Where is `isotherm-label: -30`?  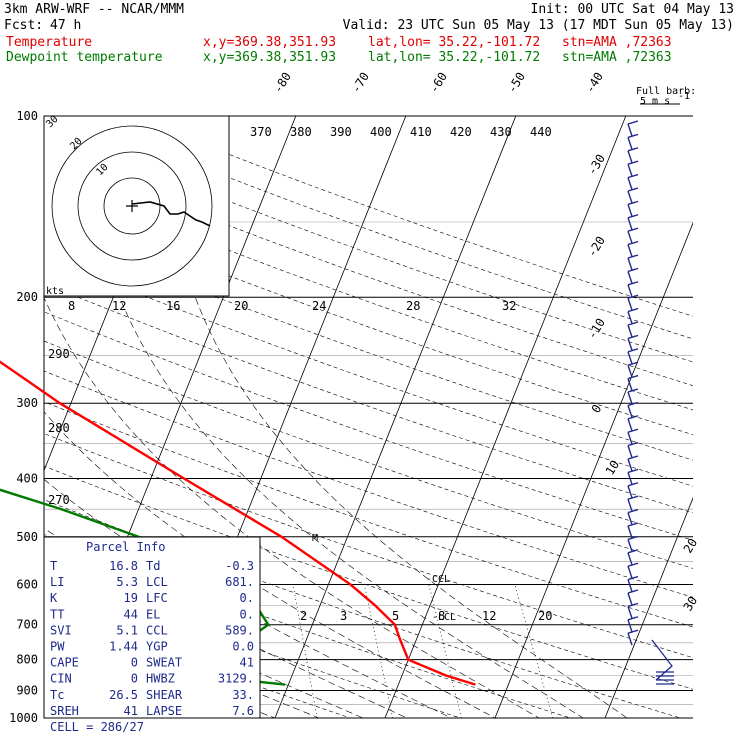
isotherm-label: -30 is located at coordinates (596, 165).